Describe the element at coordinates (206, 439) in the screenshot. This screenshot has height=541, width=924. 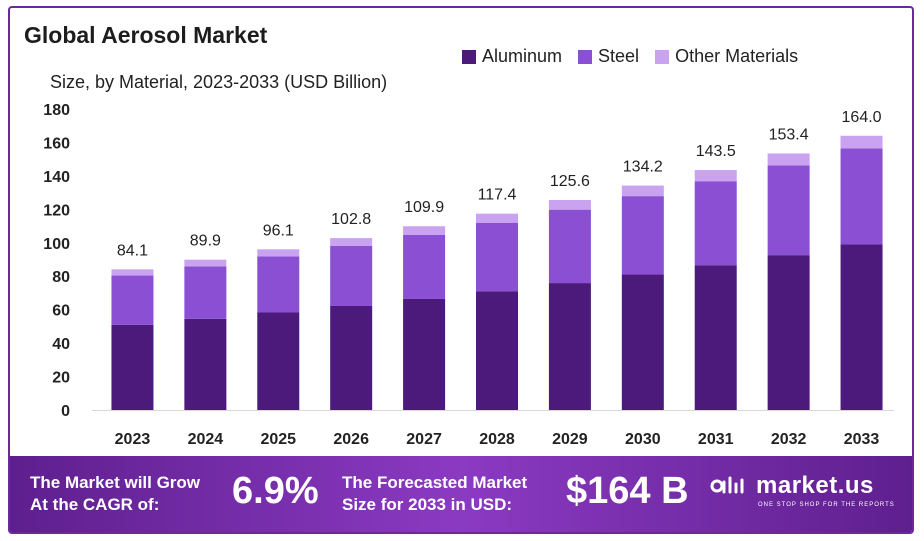
I see `x-tick-label: 2024` at that location.